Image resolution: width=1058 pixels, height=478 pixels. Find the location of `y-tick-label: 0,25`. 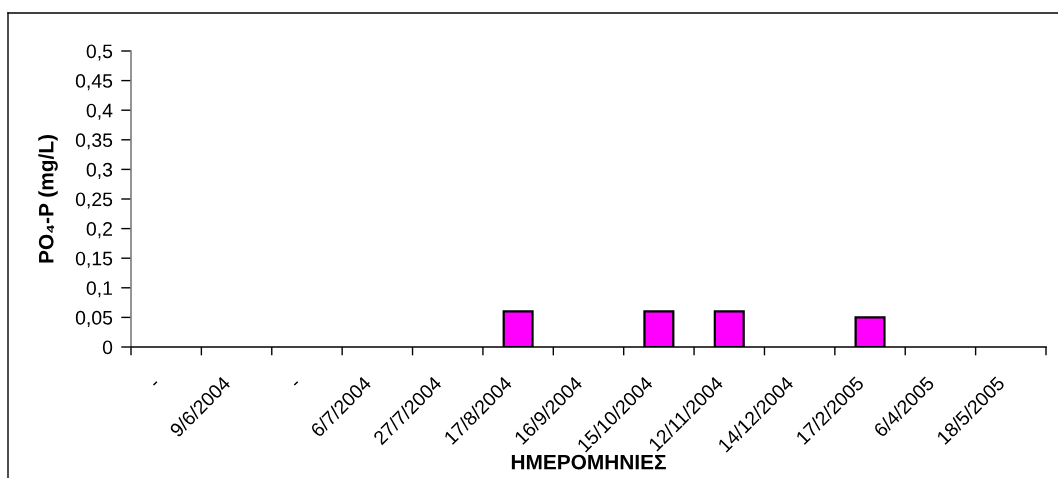

y-tick-label: 0,25 is located at coordinates (94, 200).